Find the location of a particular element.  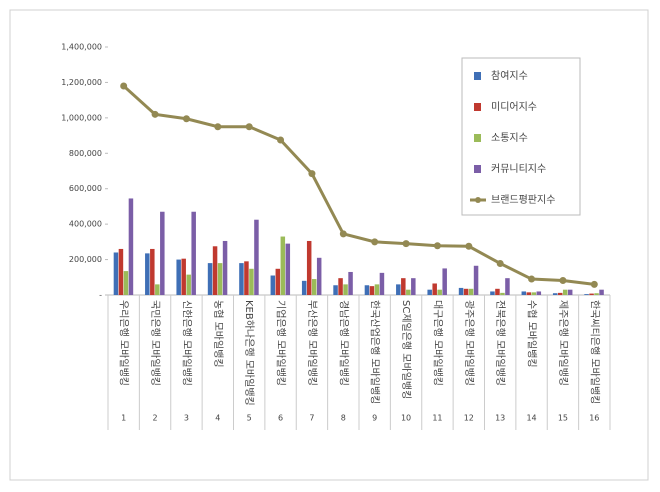

x-rank-label: 1 is located at coordinates (123, 418).